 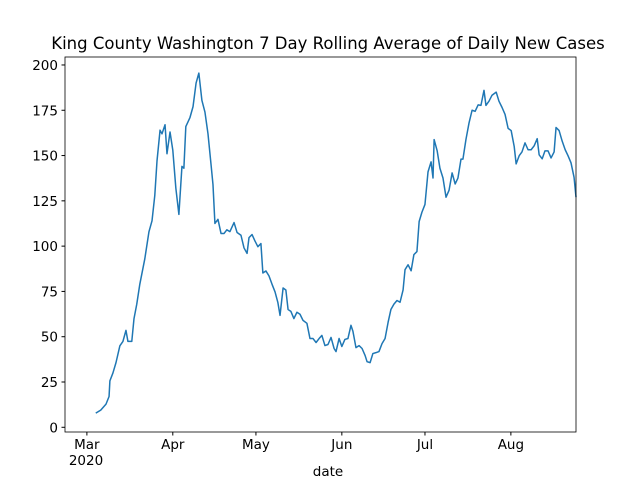 I want to click on x-tick-label: Mar, so click(x=87, y=445).